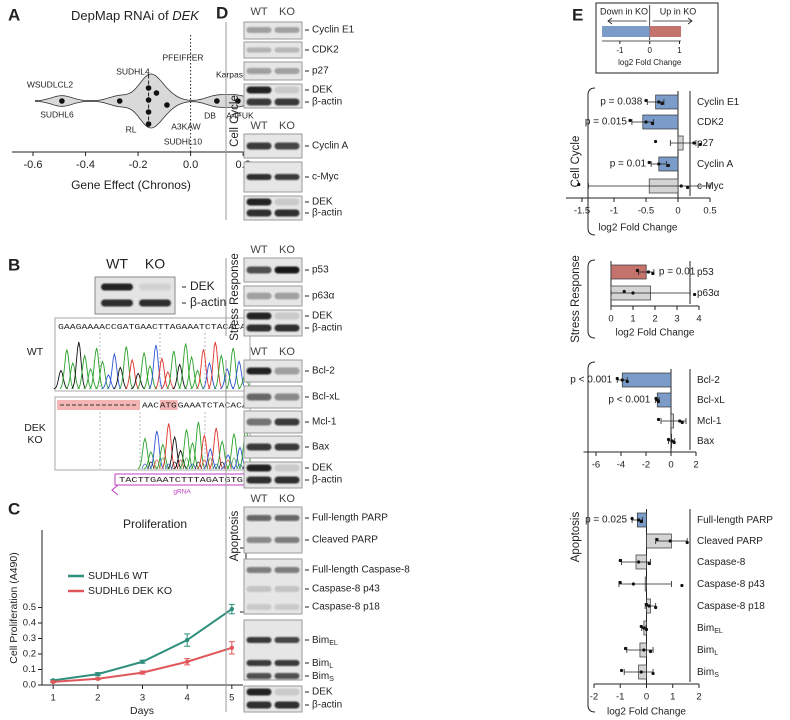 This screenshot has width=790, height=720. I want to click on row-label: Cyclin E1, so click(718, 102).